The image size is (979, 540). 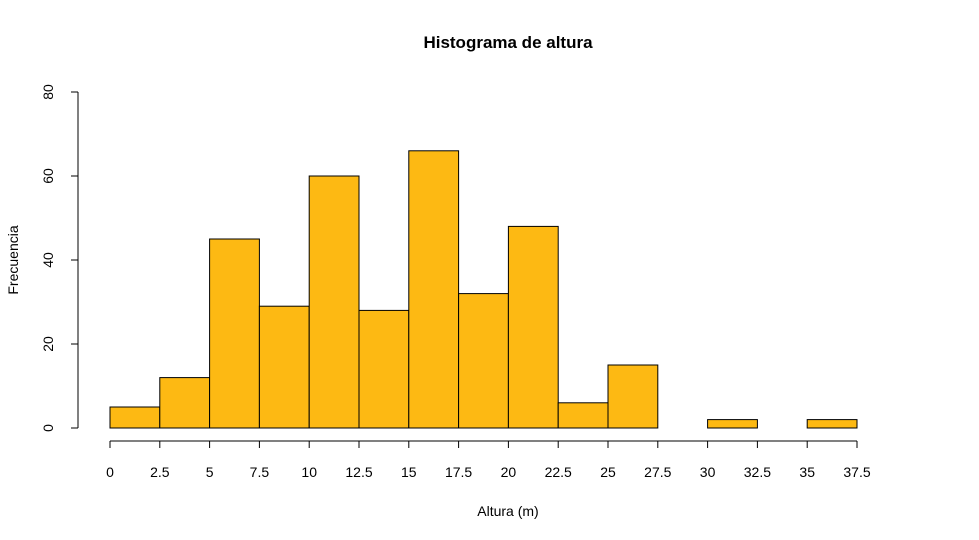 I want to click on y-axis-label: Frecuencia, so click(x=13, y=259).